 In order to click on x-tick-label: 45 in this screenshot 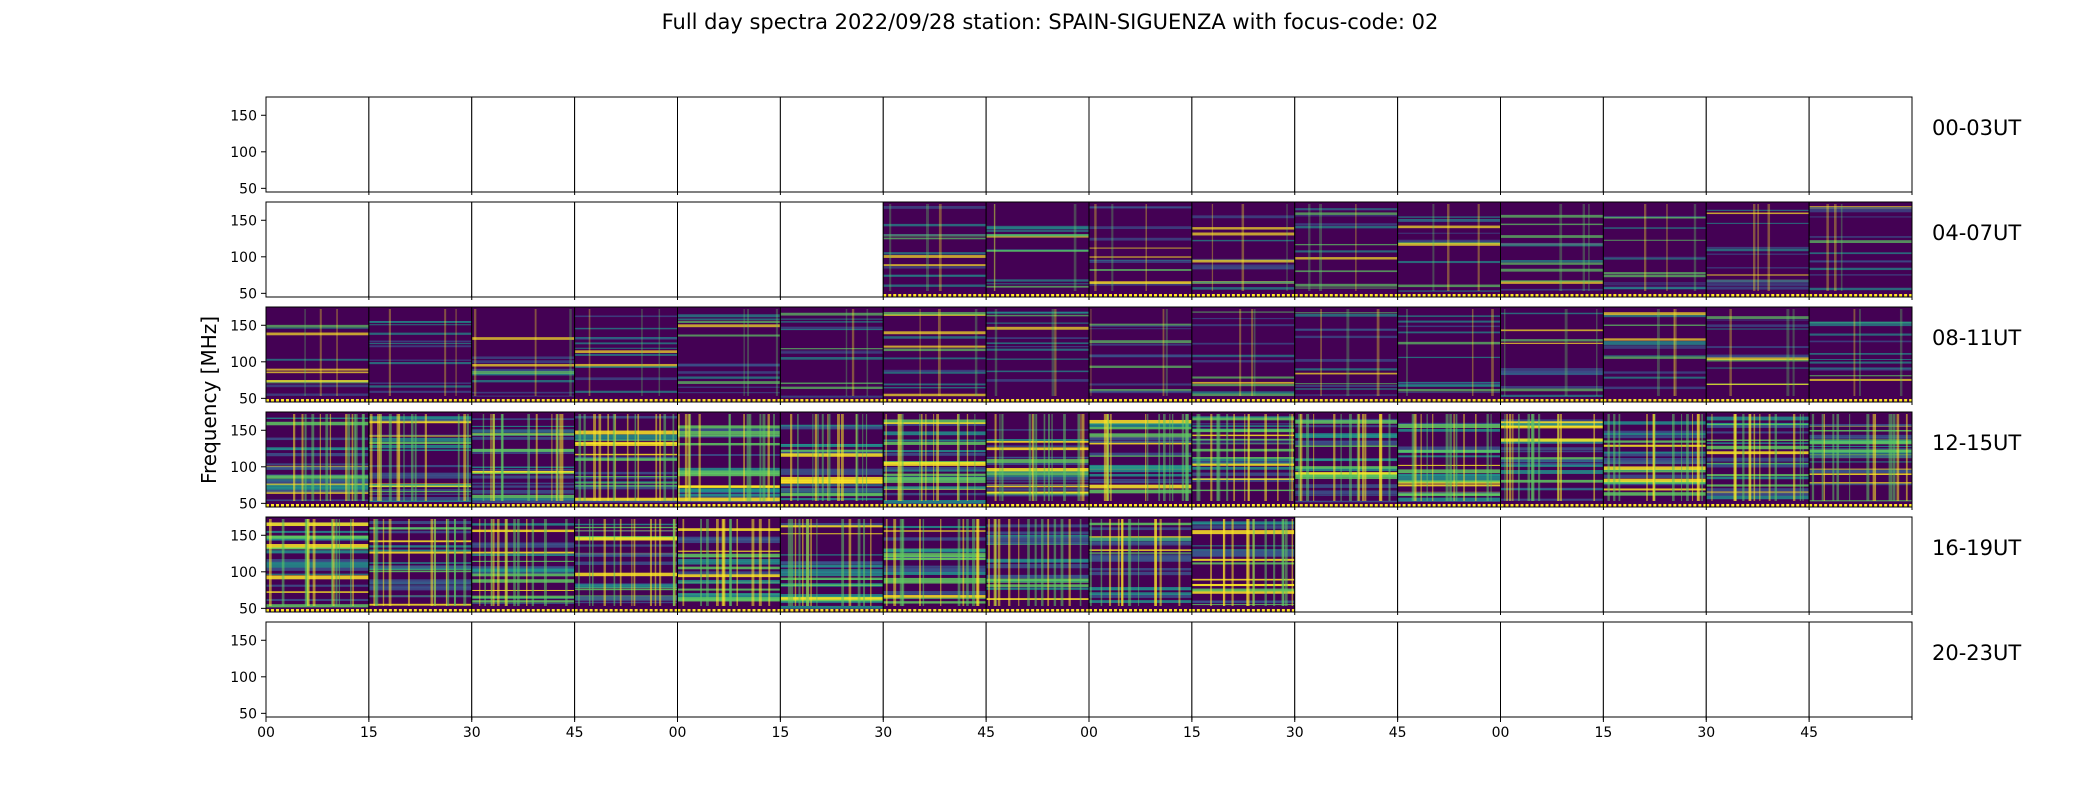, I will do `click(1398, 733)`.